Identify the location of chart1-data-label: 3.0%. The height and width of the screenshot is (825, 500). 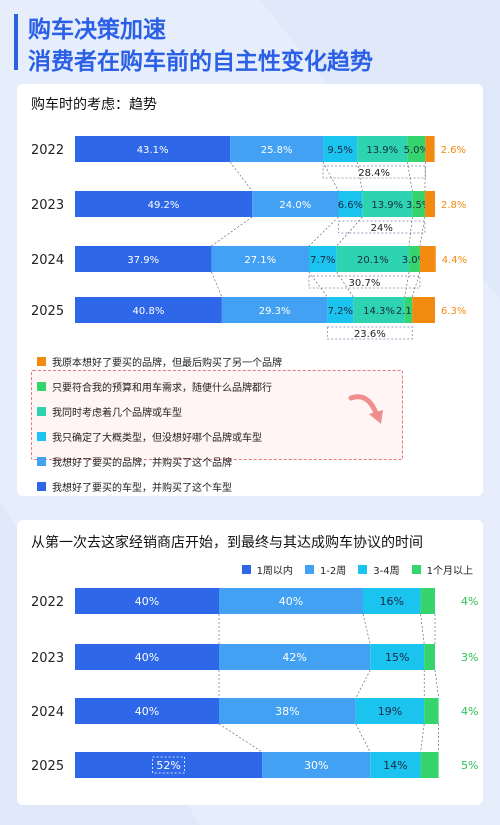
(414, 260).